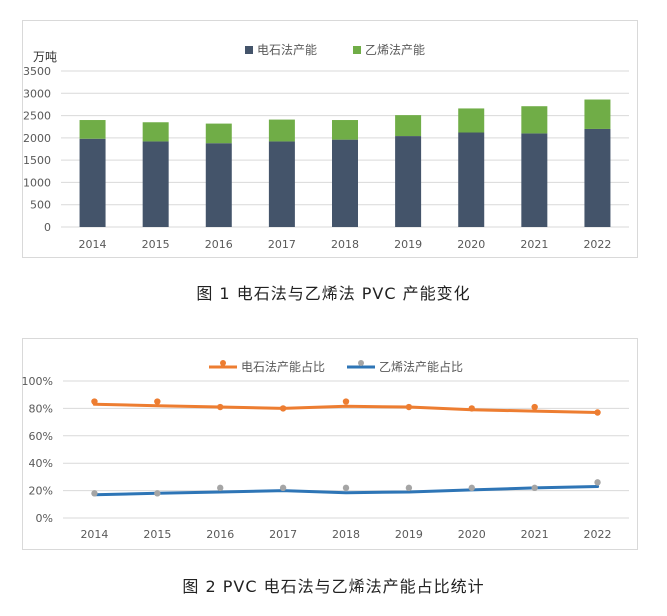 The image size is (667, 616). Describe the element at coordinates (37, 71) in the screenshot. I see `y-tick-label: 3500` at that location.